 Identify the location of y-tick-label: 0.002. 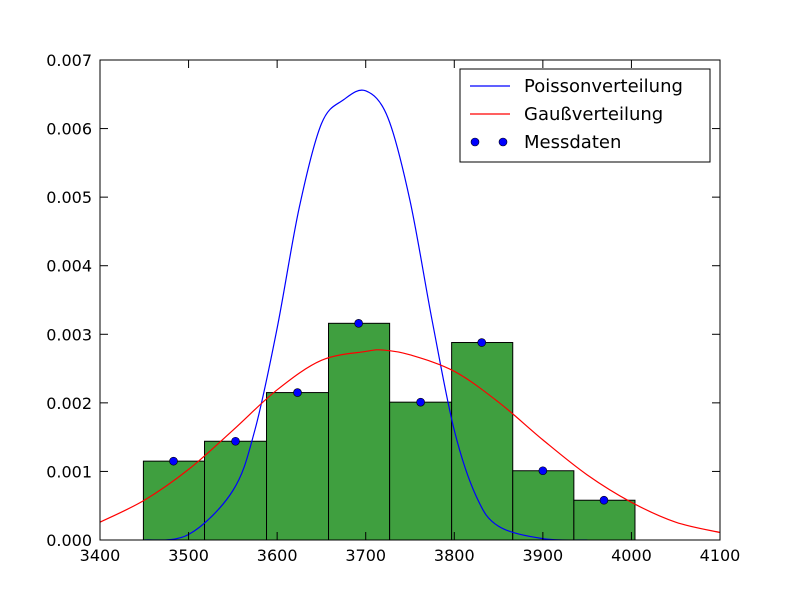
(69, 403).